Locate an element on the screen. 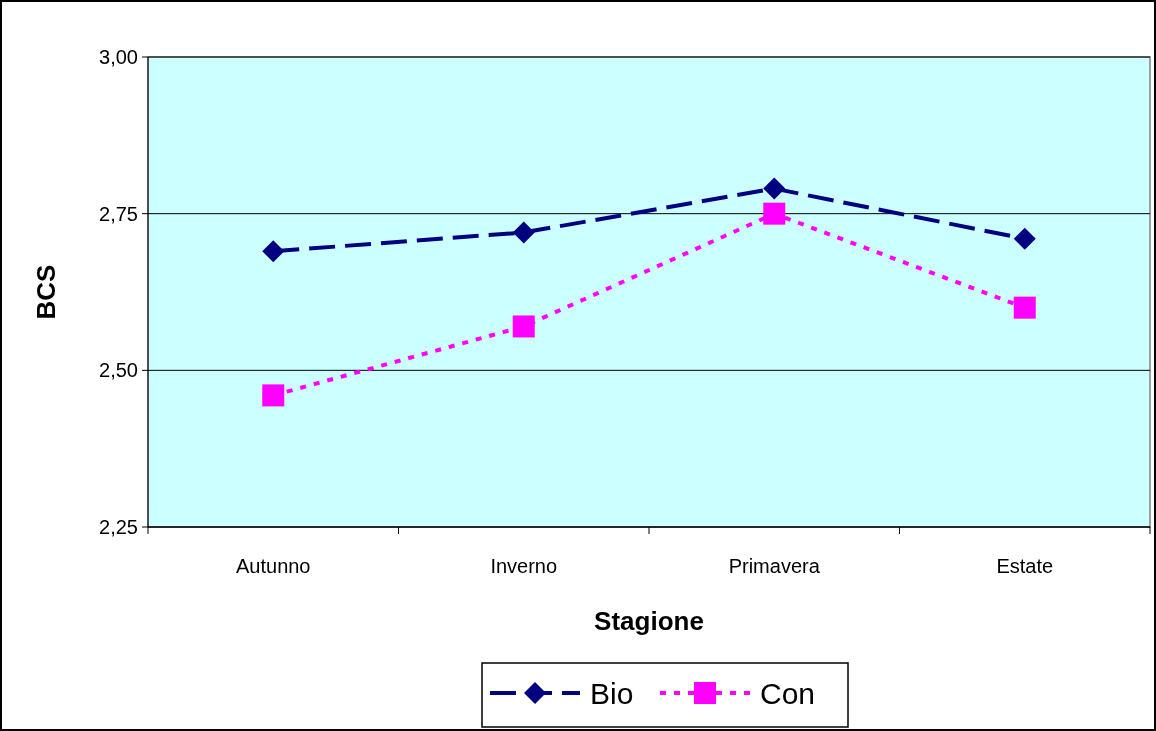  y-axis-title: BCS is located at coordinates (46, 292).